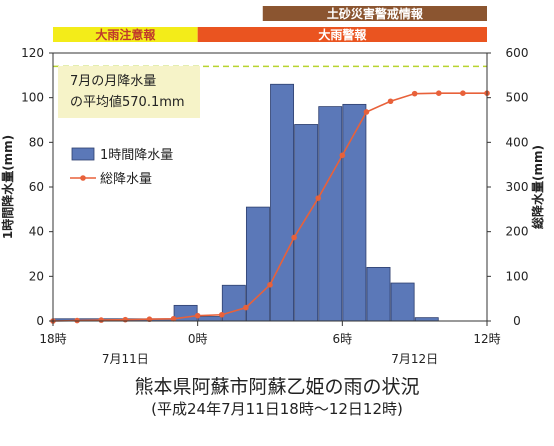 This screenshot has height=446, width=554. What do you see at coordinates (32, 98) in the screenshot?
I see `left-tick-label-5: 100` at bounding box center [32, 98].